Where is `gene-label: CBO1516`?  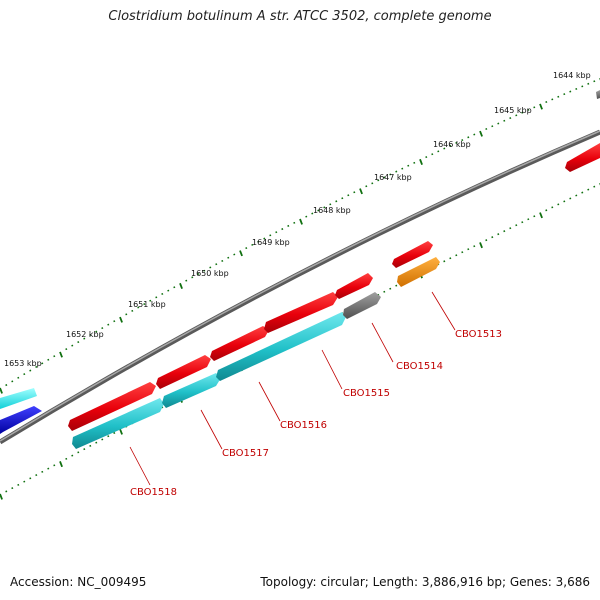 gene-label: CBO1516 is located at coordinates (303, 425).